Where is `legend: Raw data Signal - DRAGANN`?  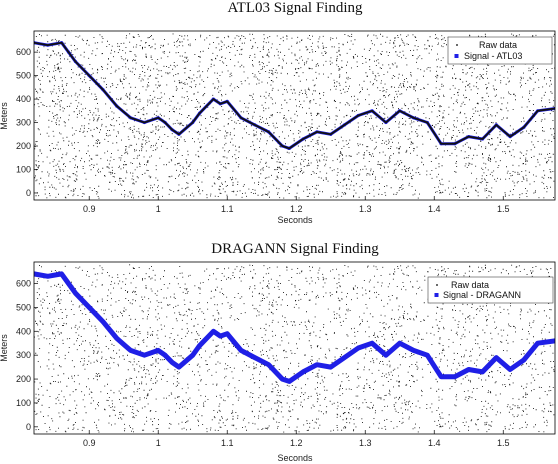 legend: Raw data Signal - DRAGANN is located at coordinates (490, 290).